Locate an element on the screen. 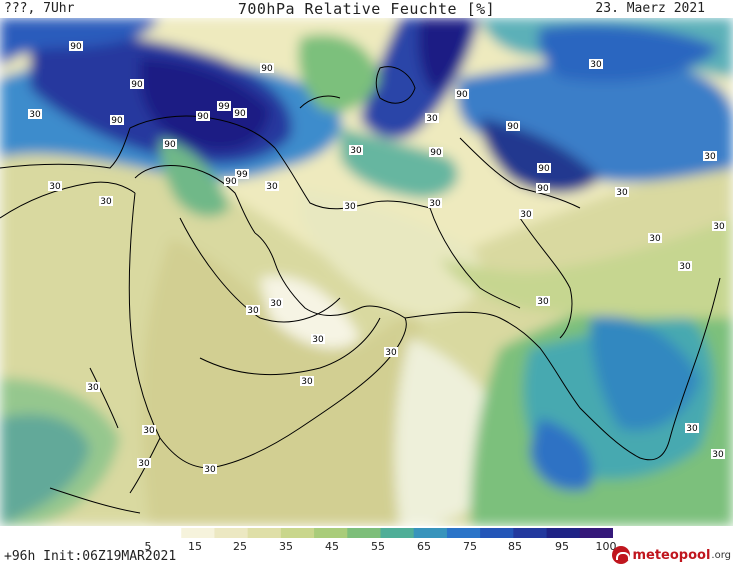  forecast-time-label: ???, 7Uhr is located at coordinates (39, 8).